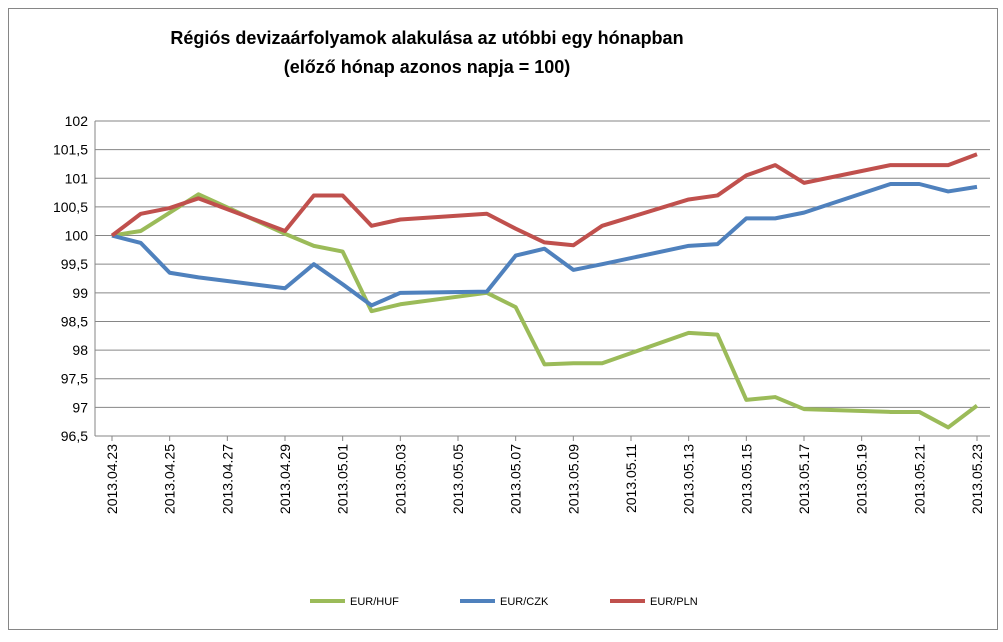 This screenshot has height=642, width=1003. I want to click on chart-subtitle: (előző hónap azonos napja = 100), so click(427, 67).